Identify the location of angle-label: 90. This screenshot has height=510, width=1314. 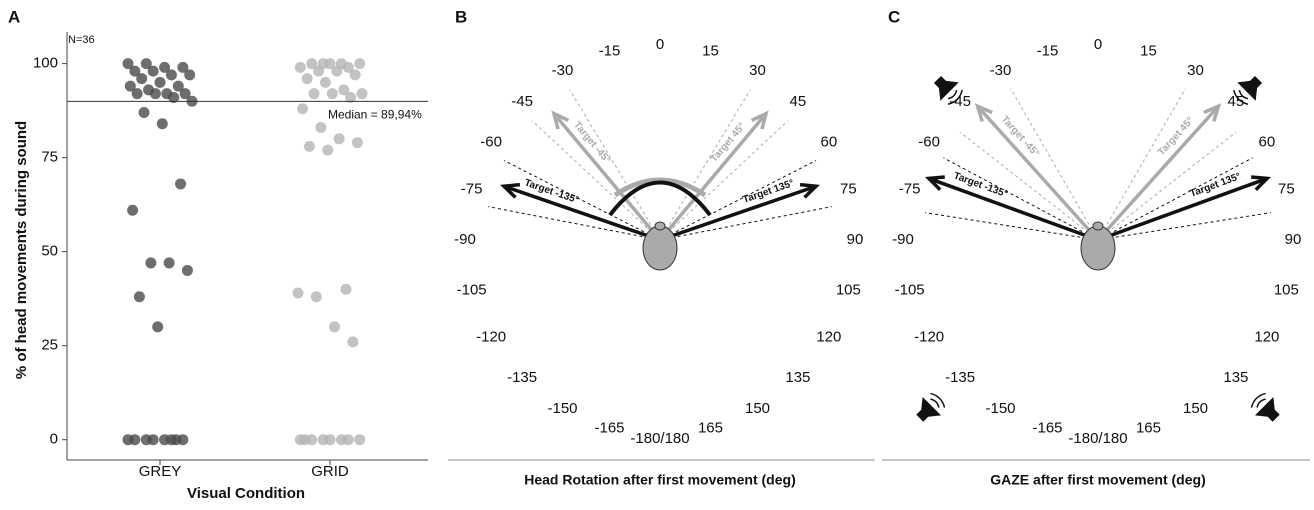
(855, 239).